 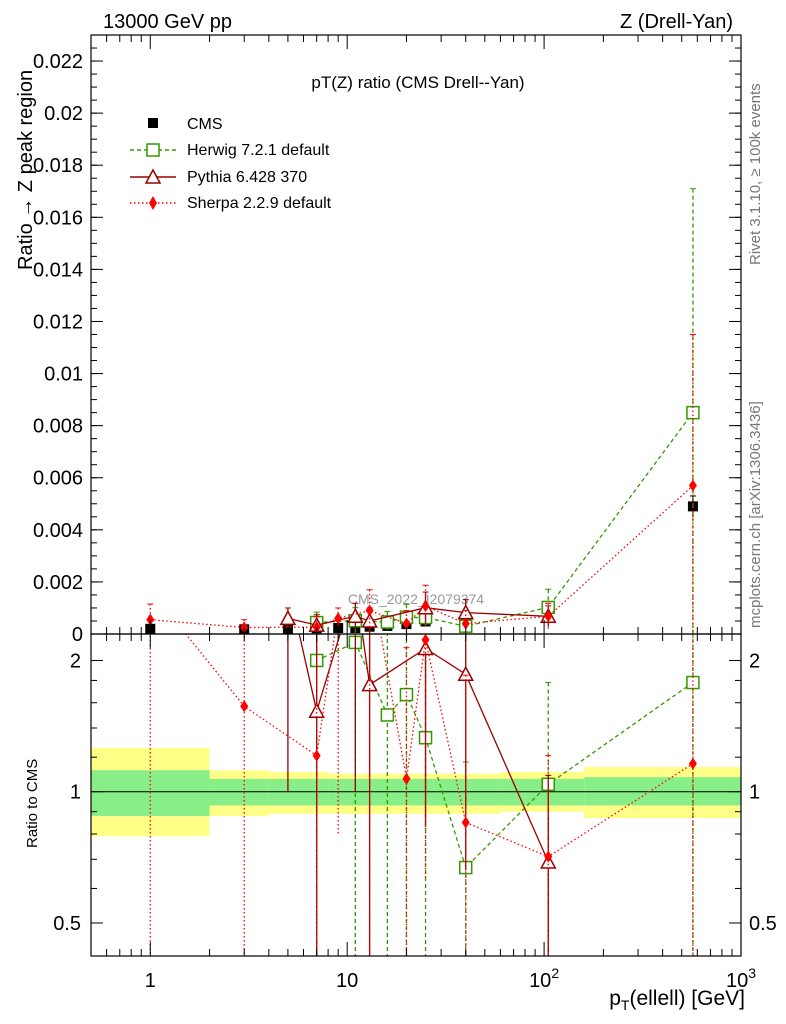 What do you see at coordinates (258, 150) in the screenshot?
I see `legend-herwig-label: Herwig 7.2.1 default` at bounding box center [258, 150].